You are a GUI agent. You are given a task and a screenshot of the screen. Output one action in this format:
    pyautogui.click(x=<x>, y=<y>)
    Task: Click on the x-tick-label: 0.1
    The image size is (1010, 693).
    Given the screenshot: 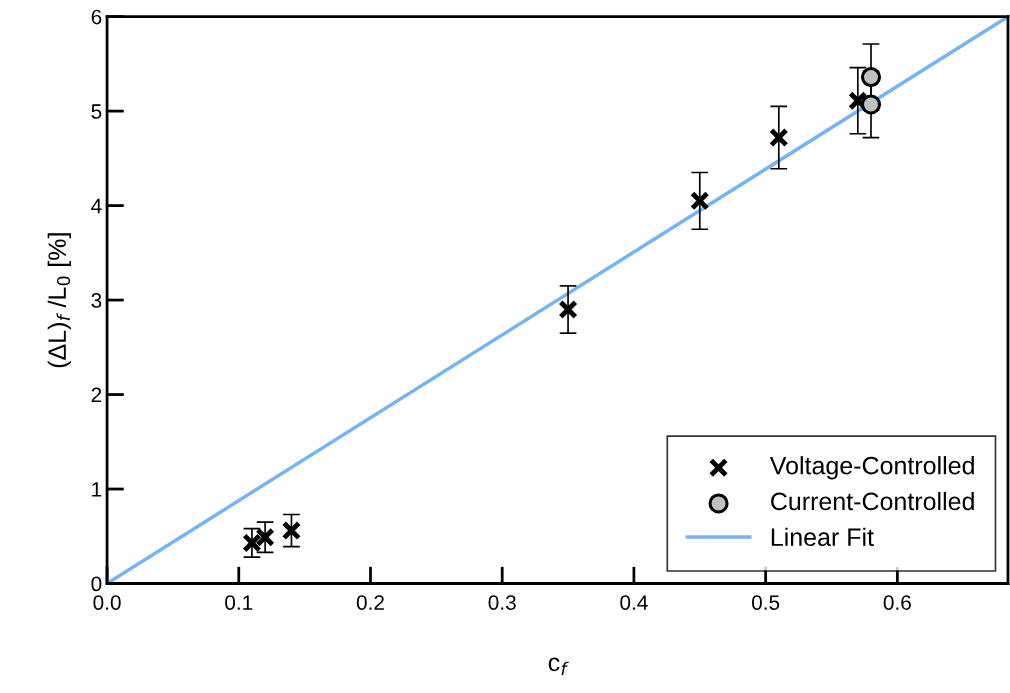 What is the action you would take?
    pyautogui.click(x=239, y=602)
    